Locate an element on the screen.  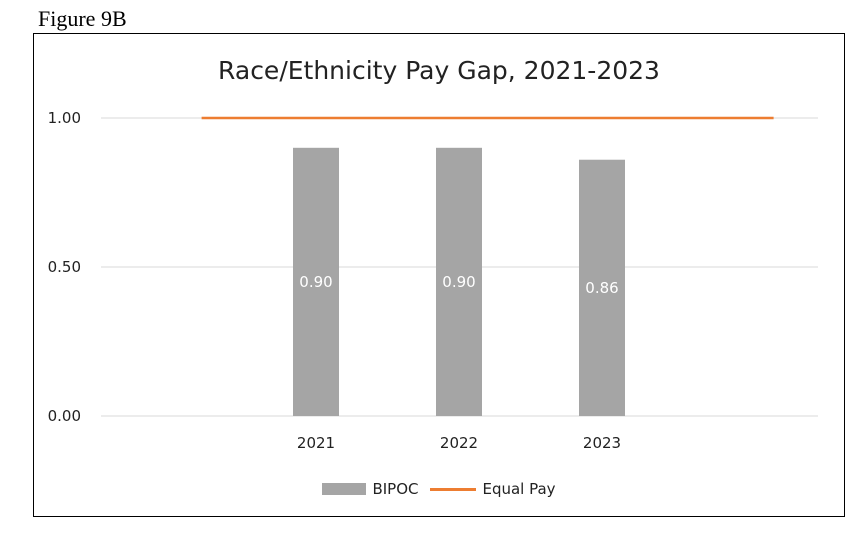
legend-label-bipoc: BIPOC is located at coordinates (395, 489).